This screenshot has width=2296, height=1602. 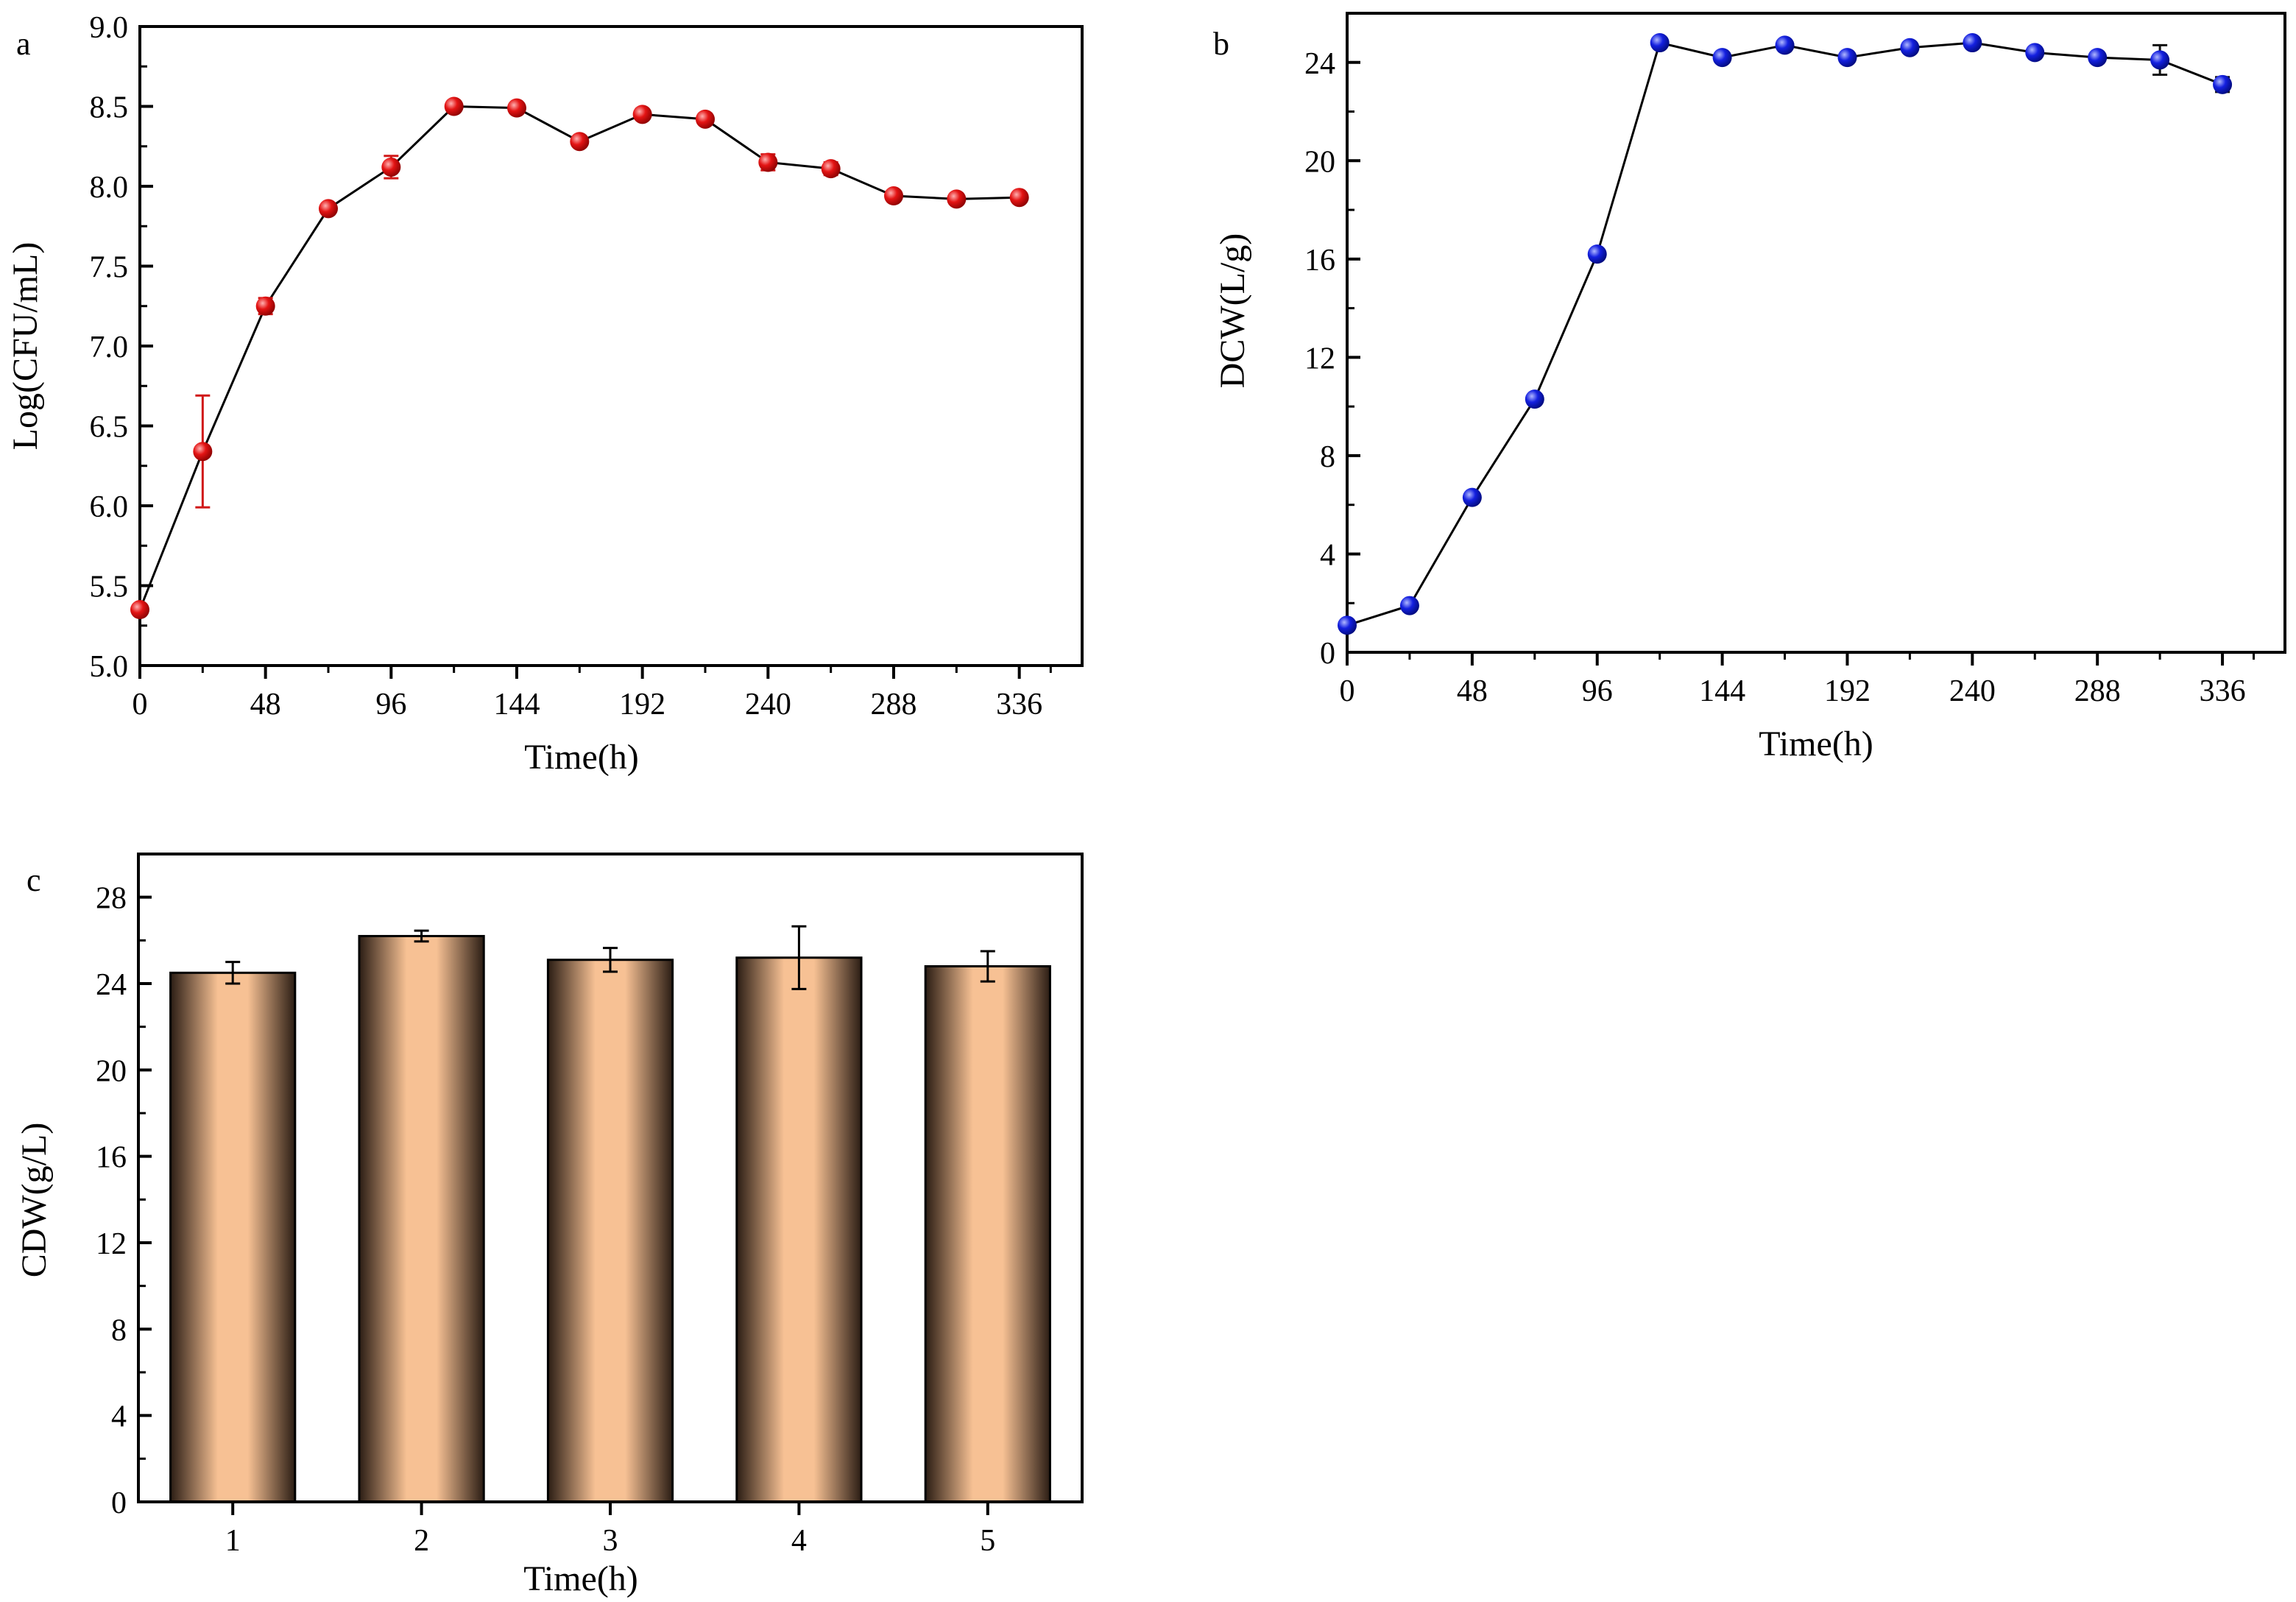 What do you see at coordinates (611, 1541) in the screenshot?
I see `c-x-tick-label: 3` at bounding box center [611, 1541].